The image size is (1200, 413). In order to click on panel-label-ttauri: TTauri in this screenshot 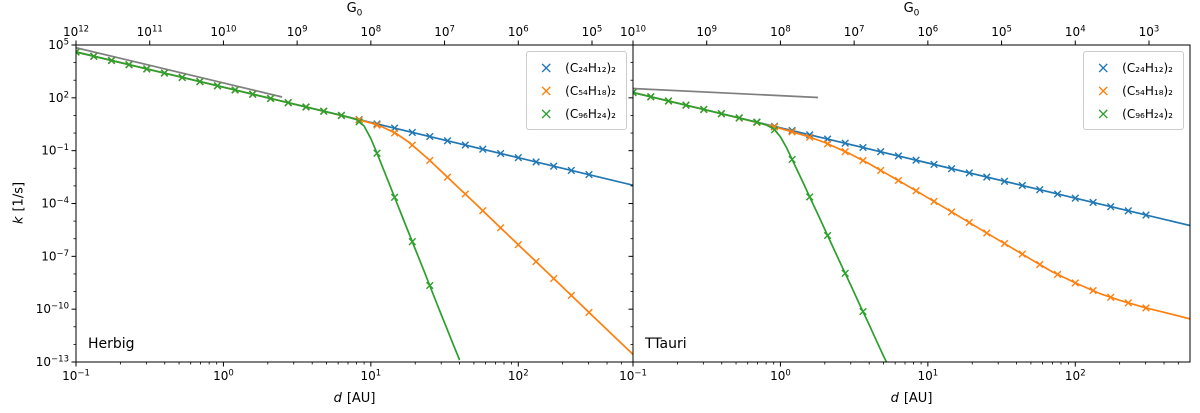, I will do `click(666, 344)`.